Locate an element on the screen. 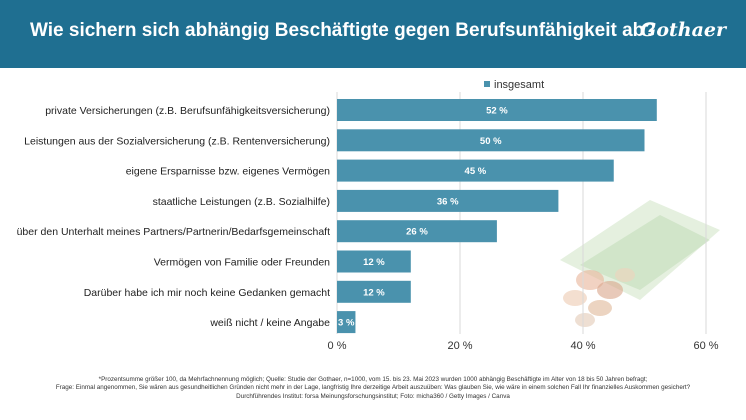 The width and height of the screenshot is (746, 420). x-tick-label: 40 % is located at coordinates (582, 346).